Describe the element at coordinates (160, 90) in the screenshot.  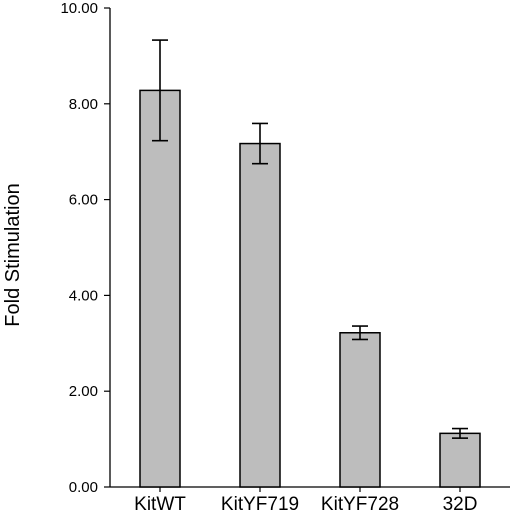
I see `error-bar-KitWT` at that location.